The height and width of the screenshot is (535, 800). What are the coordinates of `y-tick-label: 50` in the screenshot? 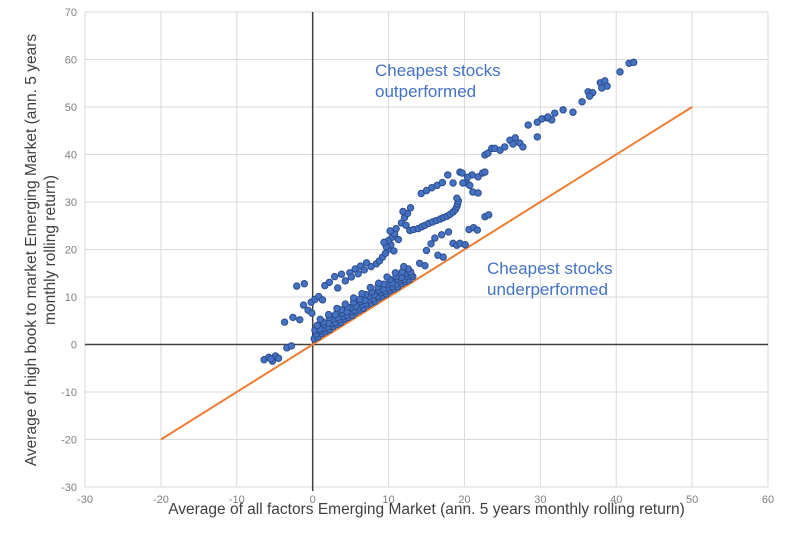 It's located at (71, 108).